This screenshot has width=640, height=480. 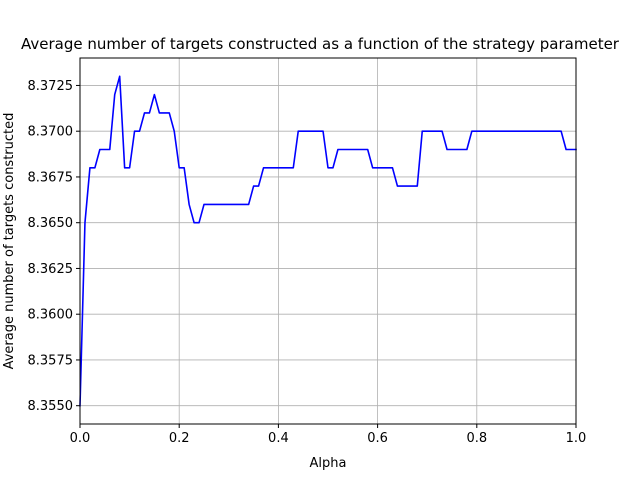 What do you see at coordinates (80, 438) in the screenshot?
I see `x-tick-label: 0.0` at bounding box center [80, 438].